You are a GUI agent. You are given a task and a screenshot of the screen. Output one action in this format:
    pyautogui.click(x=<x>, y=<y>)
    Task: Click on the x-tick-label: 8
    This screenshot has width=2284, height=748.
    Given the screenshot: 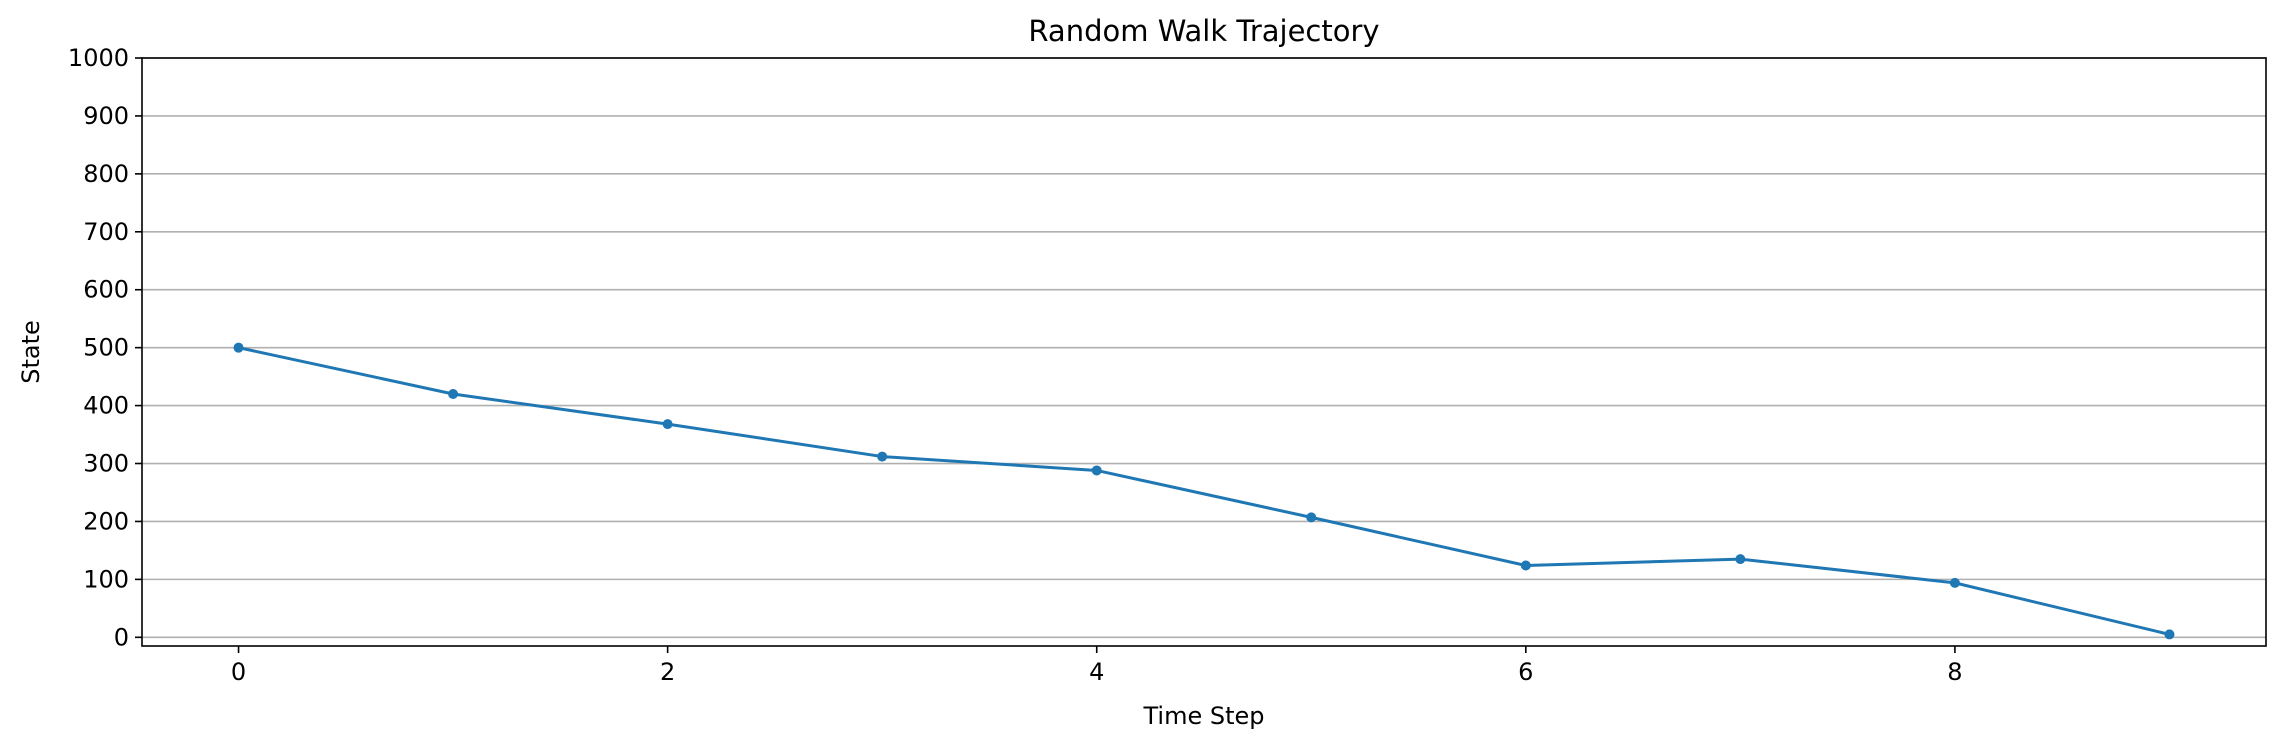 What is the action you would take?
    pyautogui.click(x=1954, y=672)
    